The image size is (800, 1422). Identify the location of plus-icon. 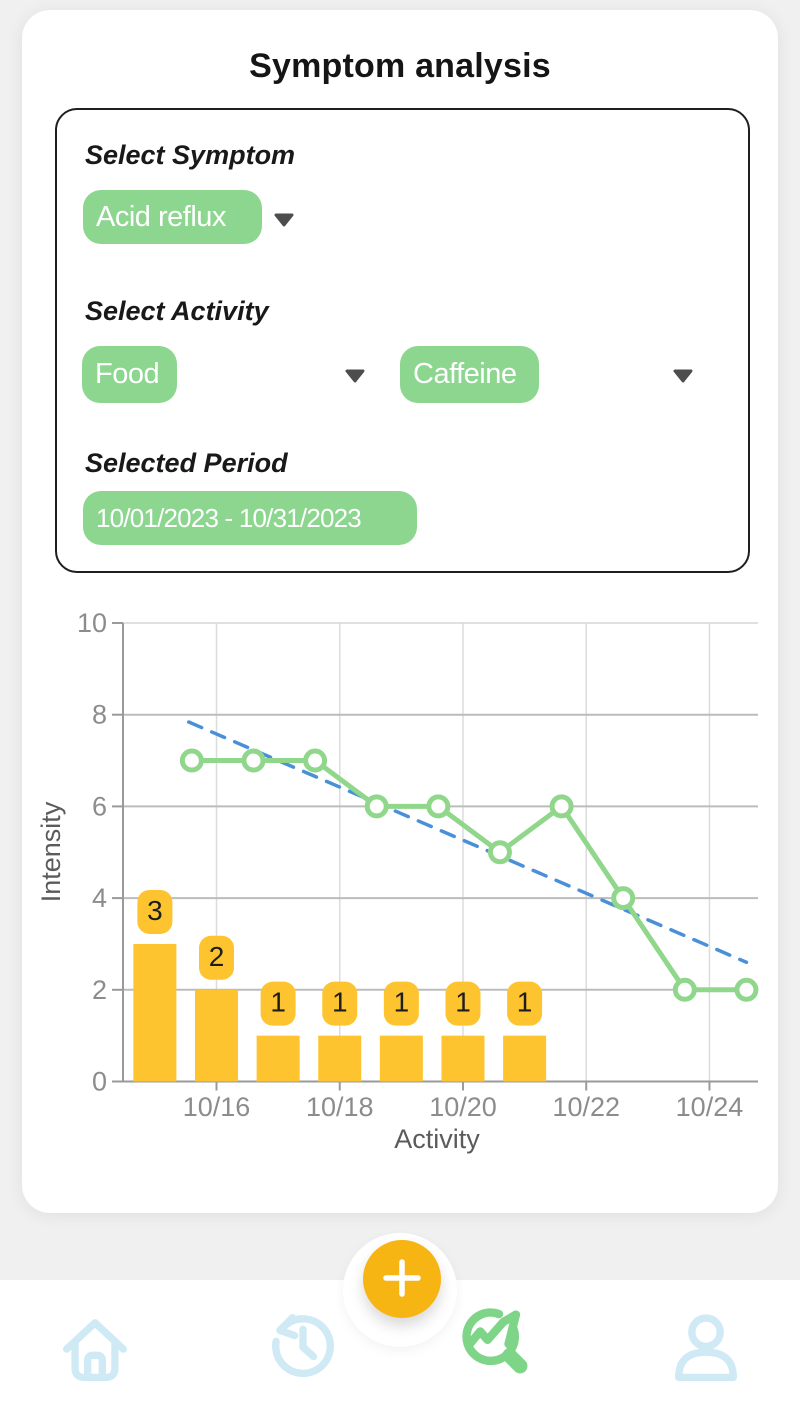
(402, 1279).